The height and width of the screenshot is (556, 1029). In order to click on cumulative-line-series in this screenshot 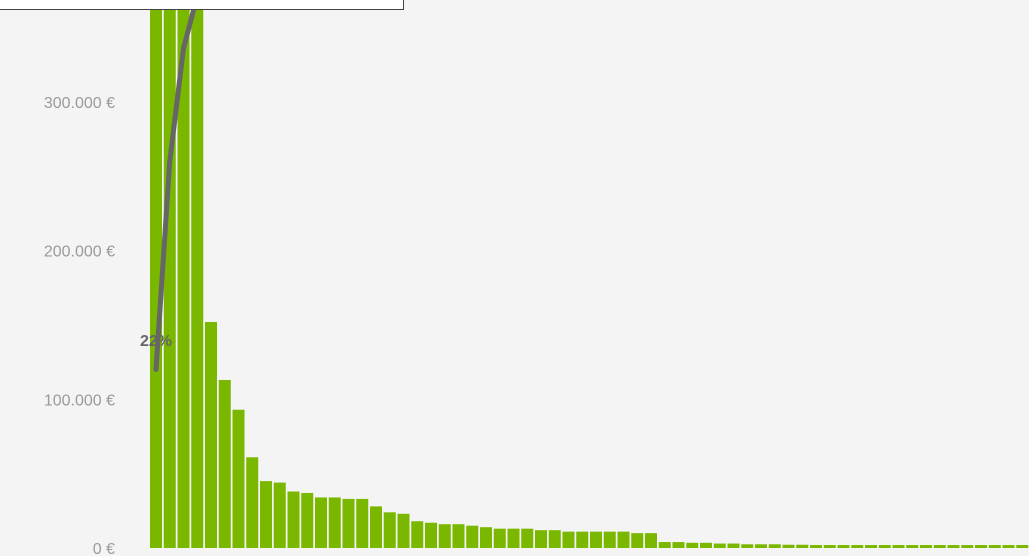, I will do `click(176, 186)`.